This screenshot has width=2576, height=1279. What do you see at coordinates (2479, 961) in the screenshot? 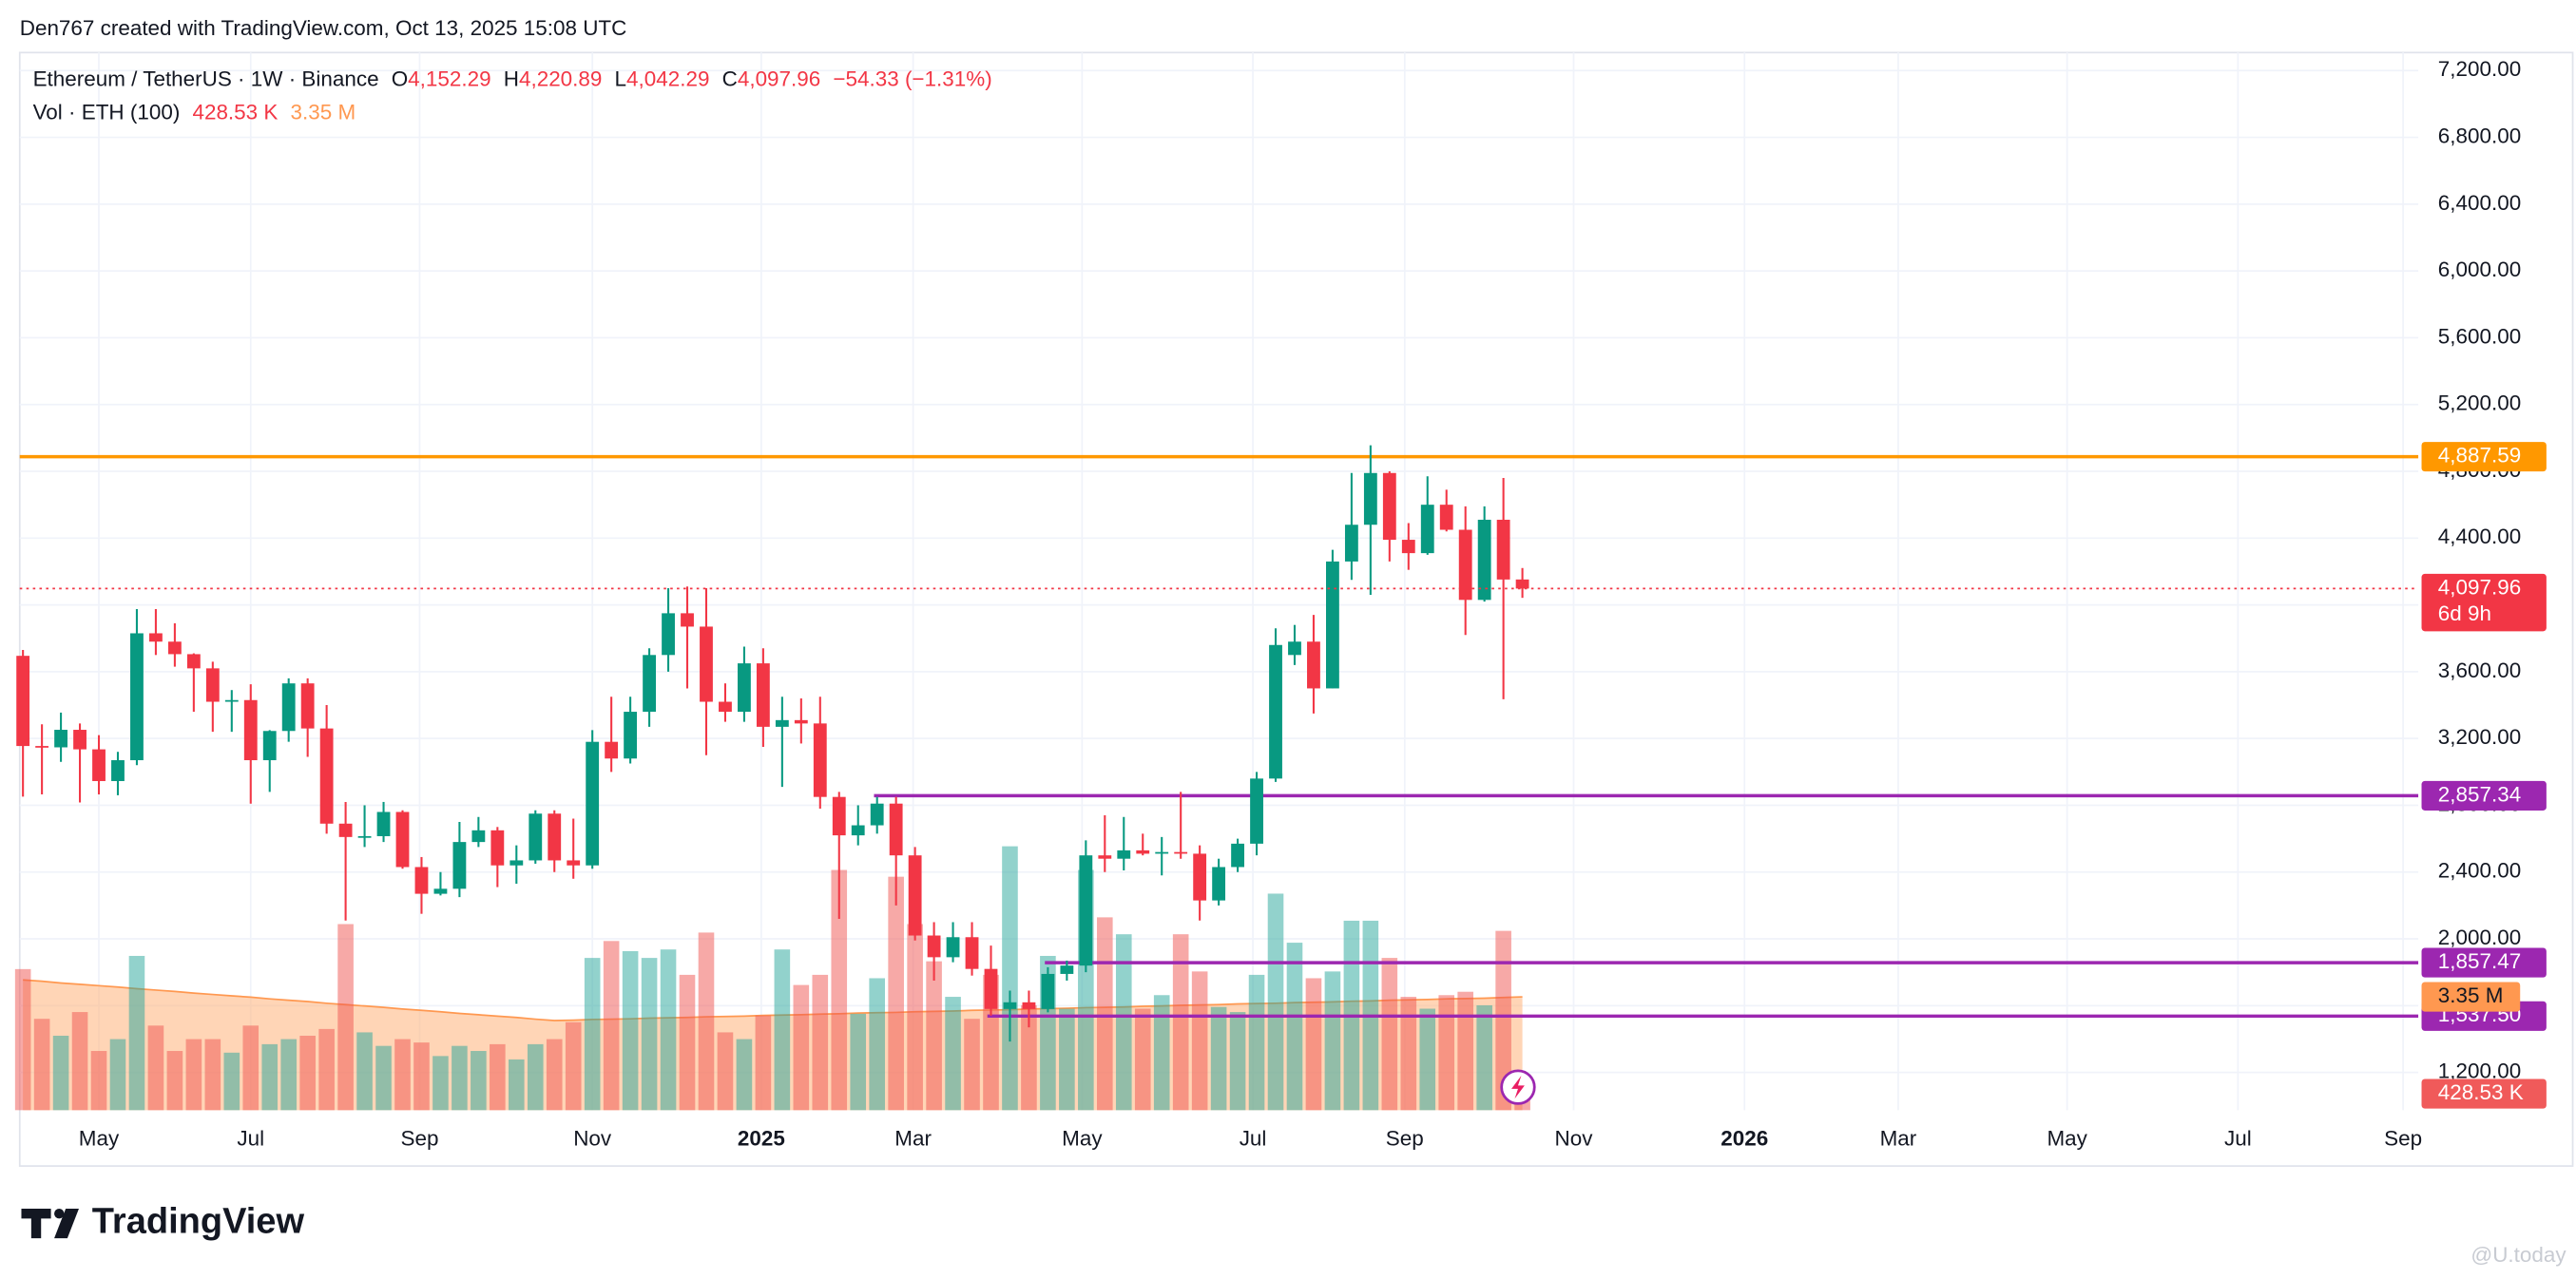
I see `level-badge-label: 1,857.47` at bounding box center [2479, 961].